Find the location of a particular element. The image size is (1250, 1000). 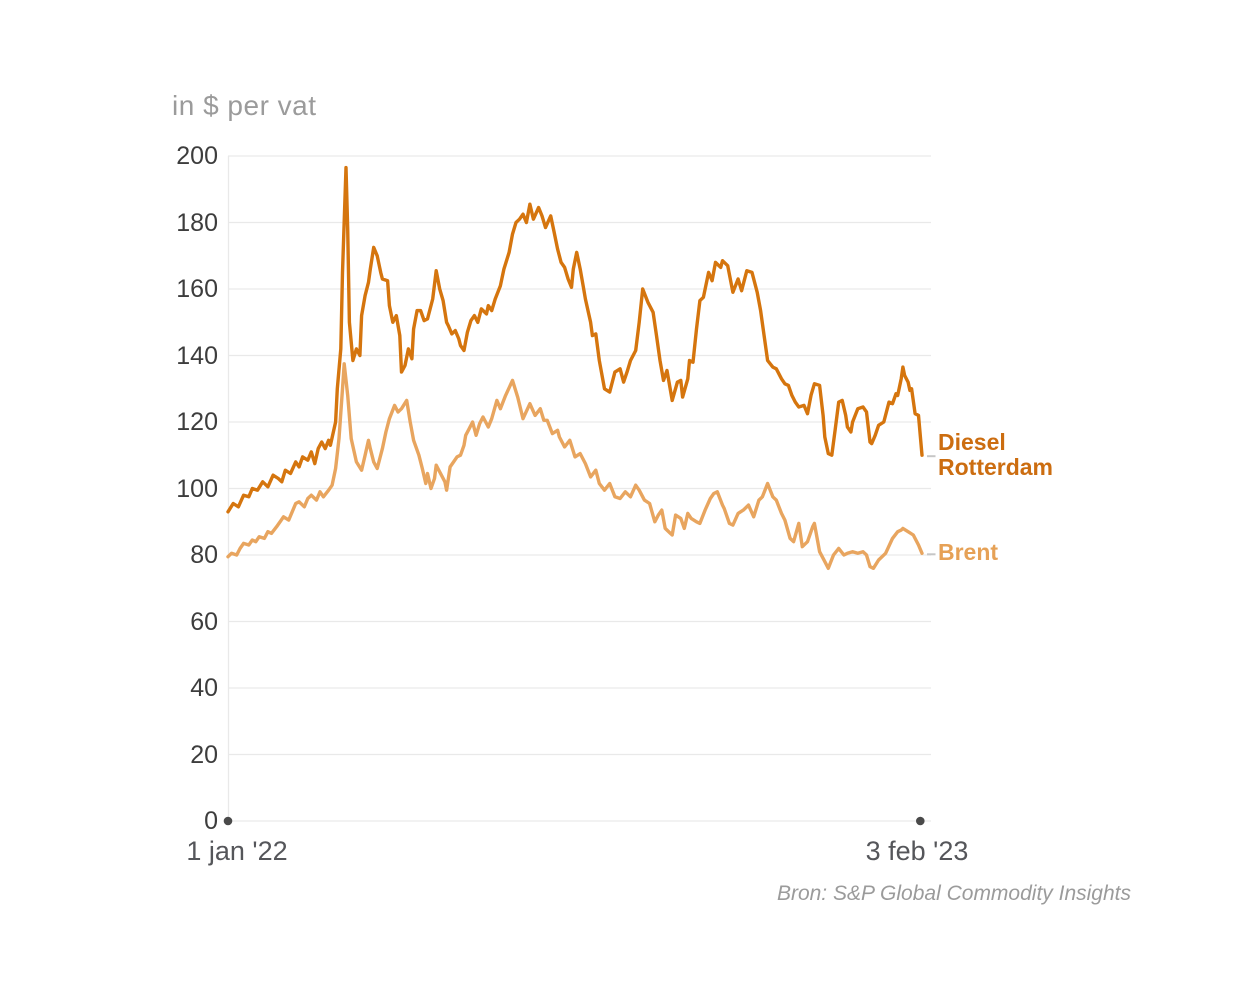

line-brent is located at coordinates (575, 466).